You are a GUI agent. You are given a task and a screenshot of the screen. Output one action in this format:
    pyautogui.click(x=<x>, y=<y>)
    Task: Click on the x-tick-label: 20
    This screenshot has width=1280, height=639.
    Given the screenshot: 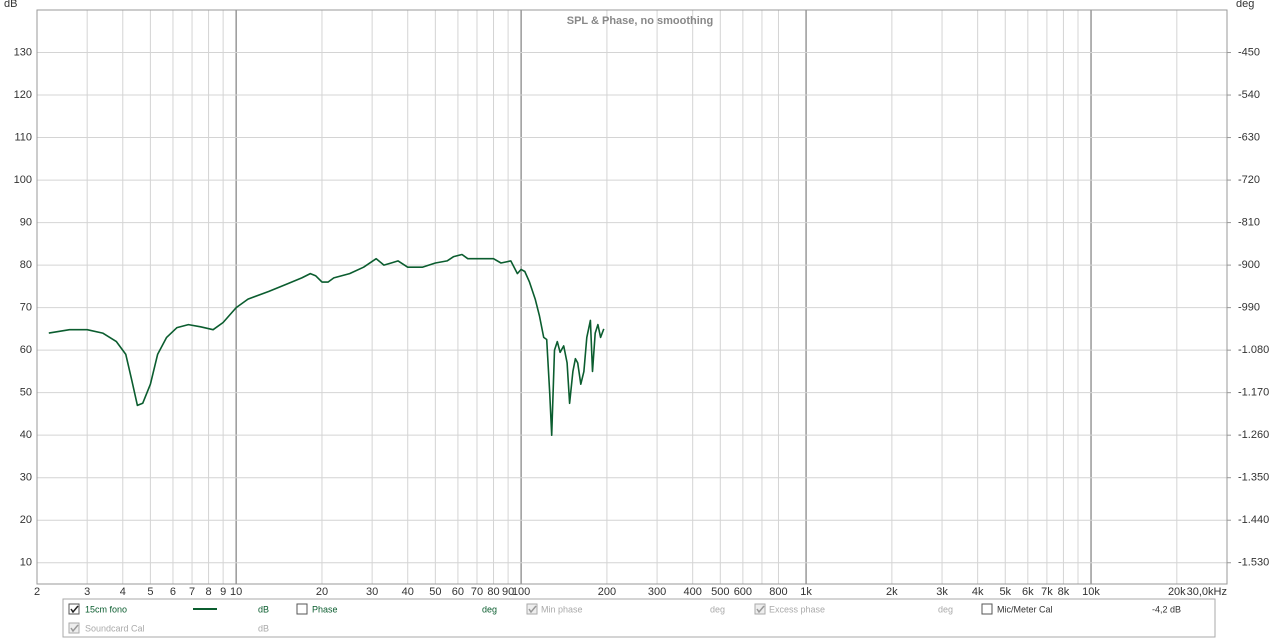 What is the action you would take?
    pyautogui.click(x=322, y=592)
    